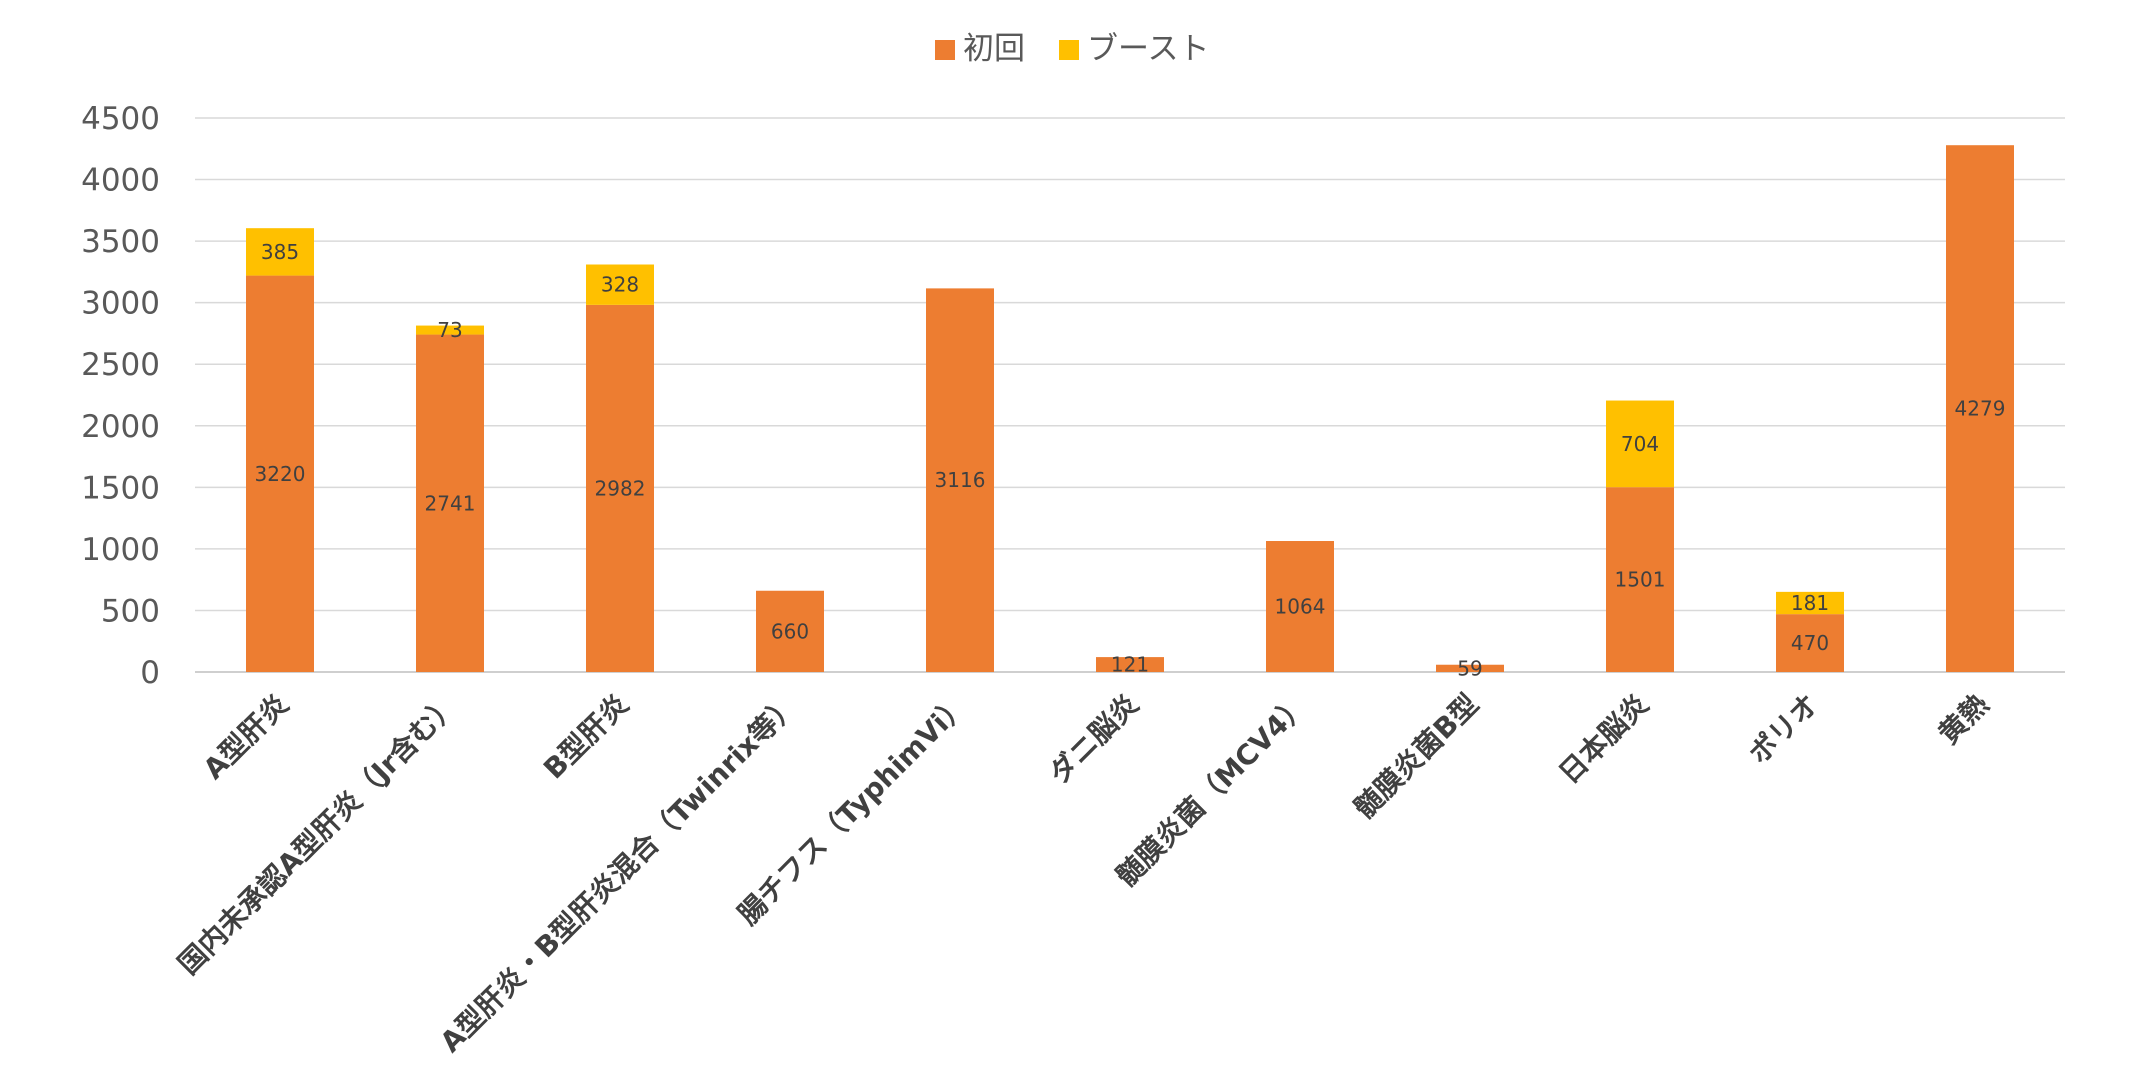 Image resolution: width=2134 pixels, height=1088 pixels. What do you see at coordinates (120, 427) in the screenshot?
I see `y-tick-label: 2000` at bounding box center [120, 427].